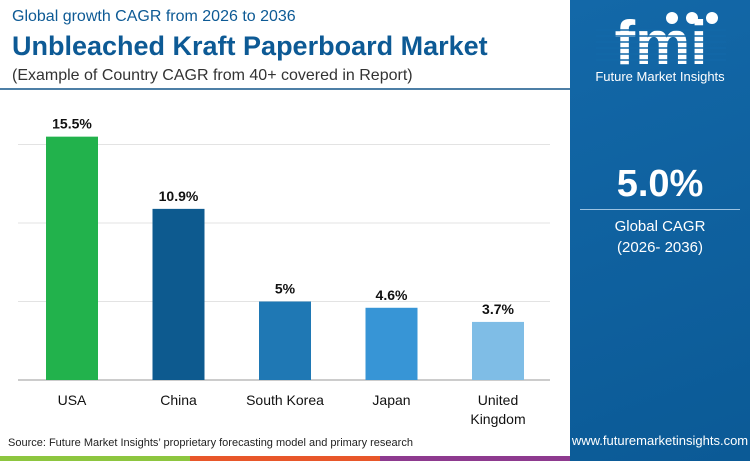  I want to click on data-label: 3.7%, so click(498, 309).